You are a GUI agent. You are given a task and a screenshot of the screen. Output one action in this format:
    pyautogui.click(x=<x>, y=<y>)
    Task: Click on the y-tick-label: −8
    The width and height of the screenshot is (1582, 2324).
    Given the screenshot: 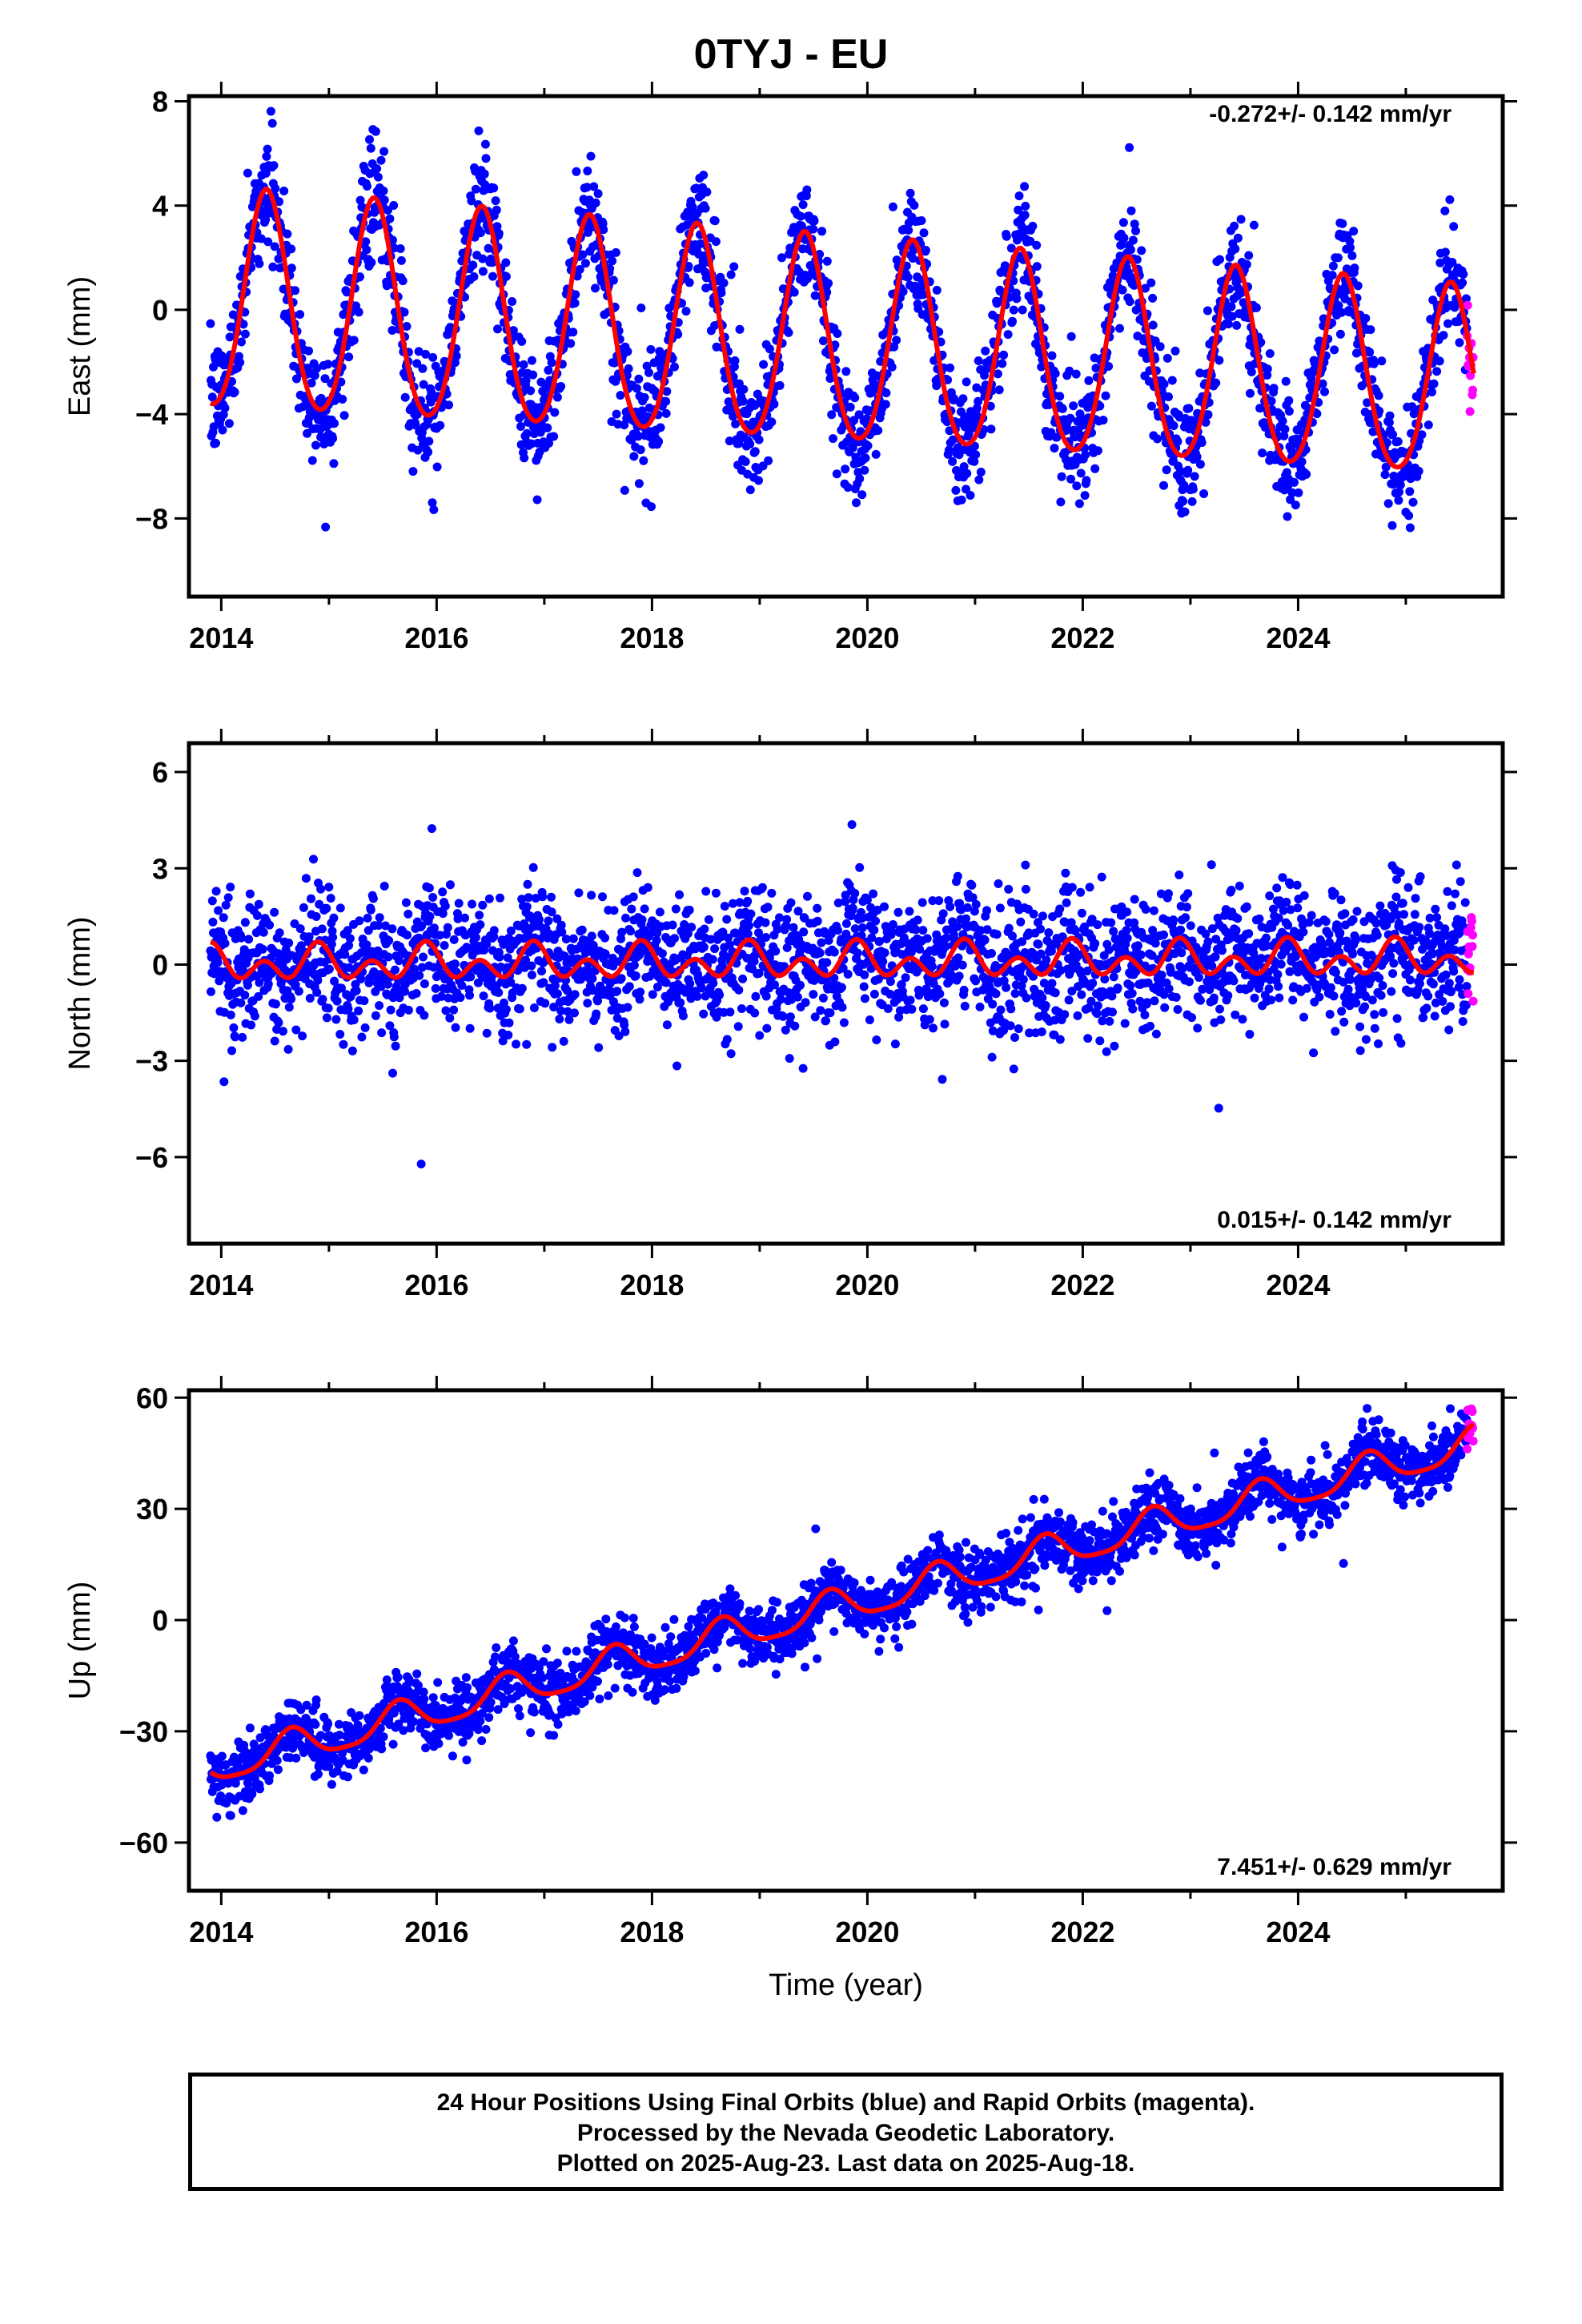 What is the action you would take?
    pyautogui.click(x=151, y=518)
    